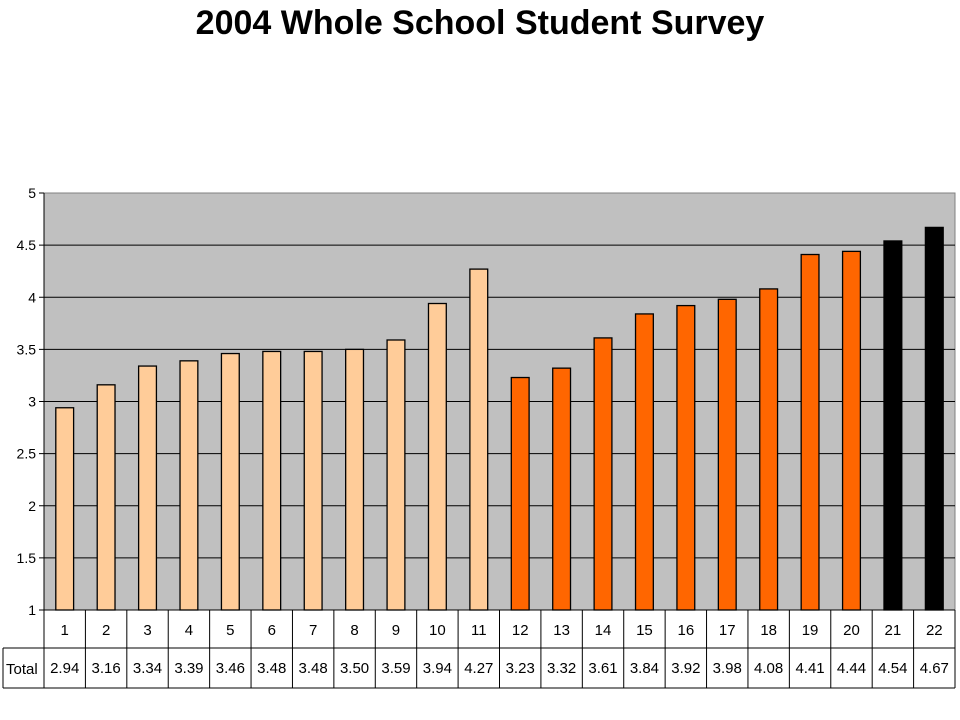 The width and height of the screenshot is (960, 720). What do you see at coordinates (354, 630) in the screenshot?
I see `category-label: 8` at bounding box center [354, 630].